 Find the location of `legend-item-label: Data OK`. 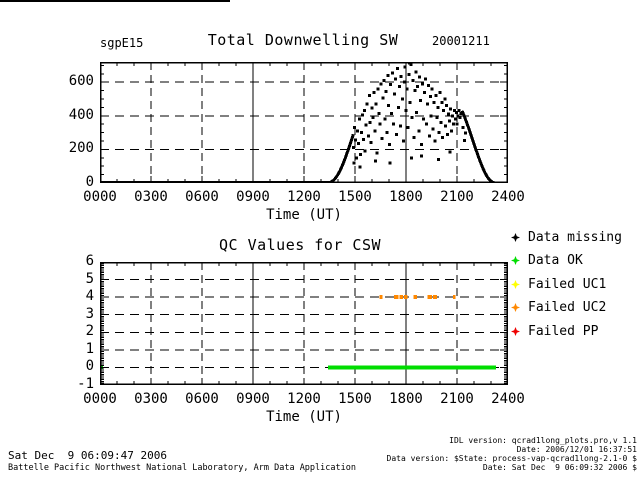

legend-item-label: Data OK is located at coordinates (555, 260).